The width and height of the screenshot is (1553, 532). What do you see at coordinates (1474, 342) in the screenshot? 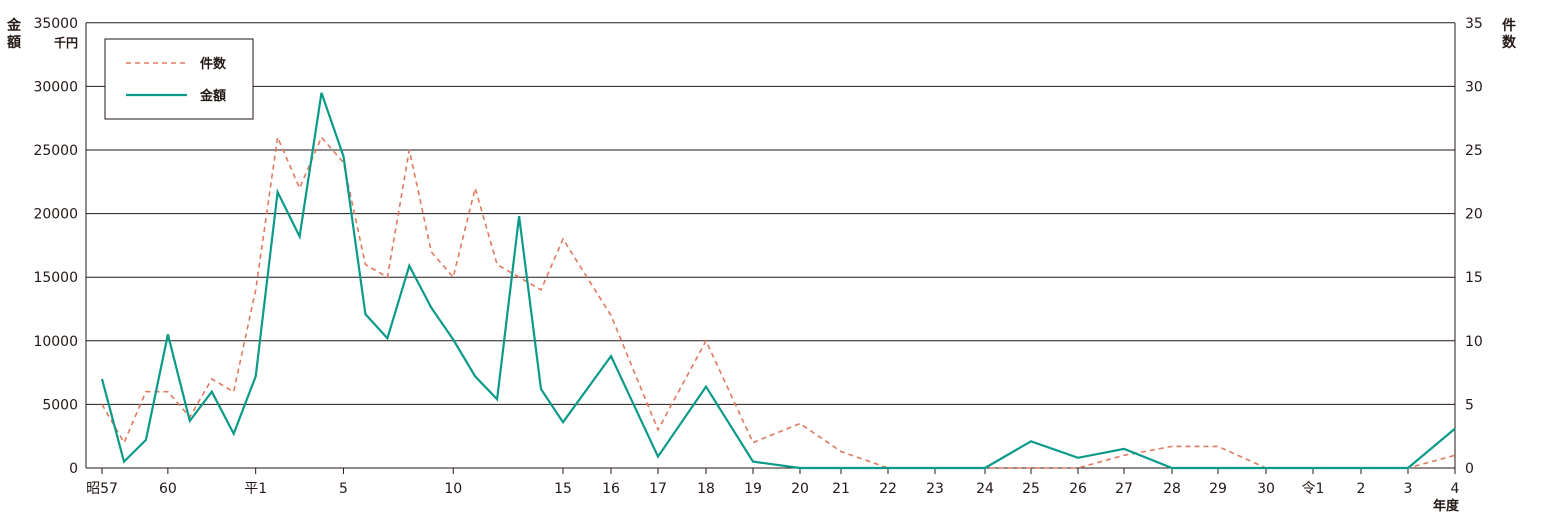
I see `right-tick-label: 10` at bounding box center [1474, 342].